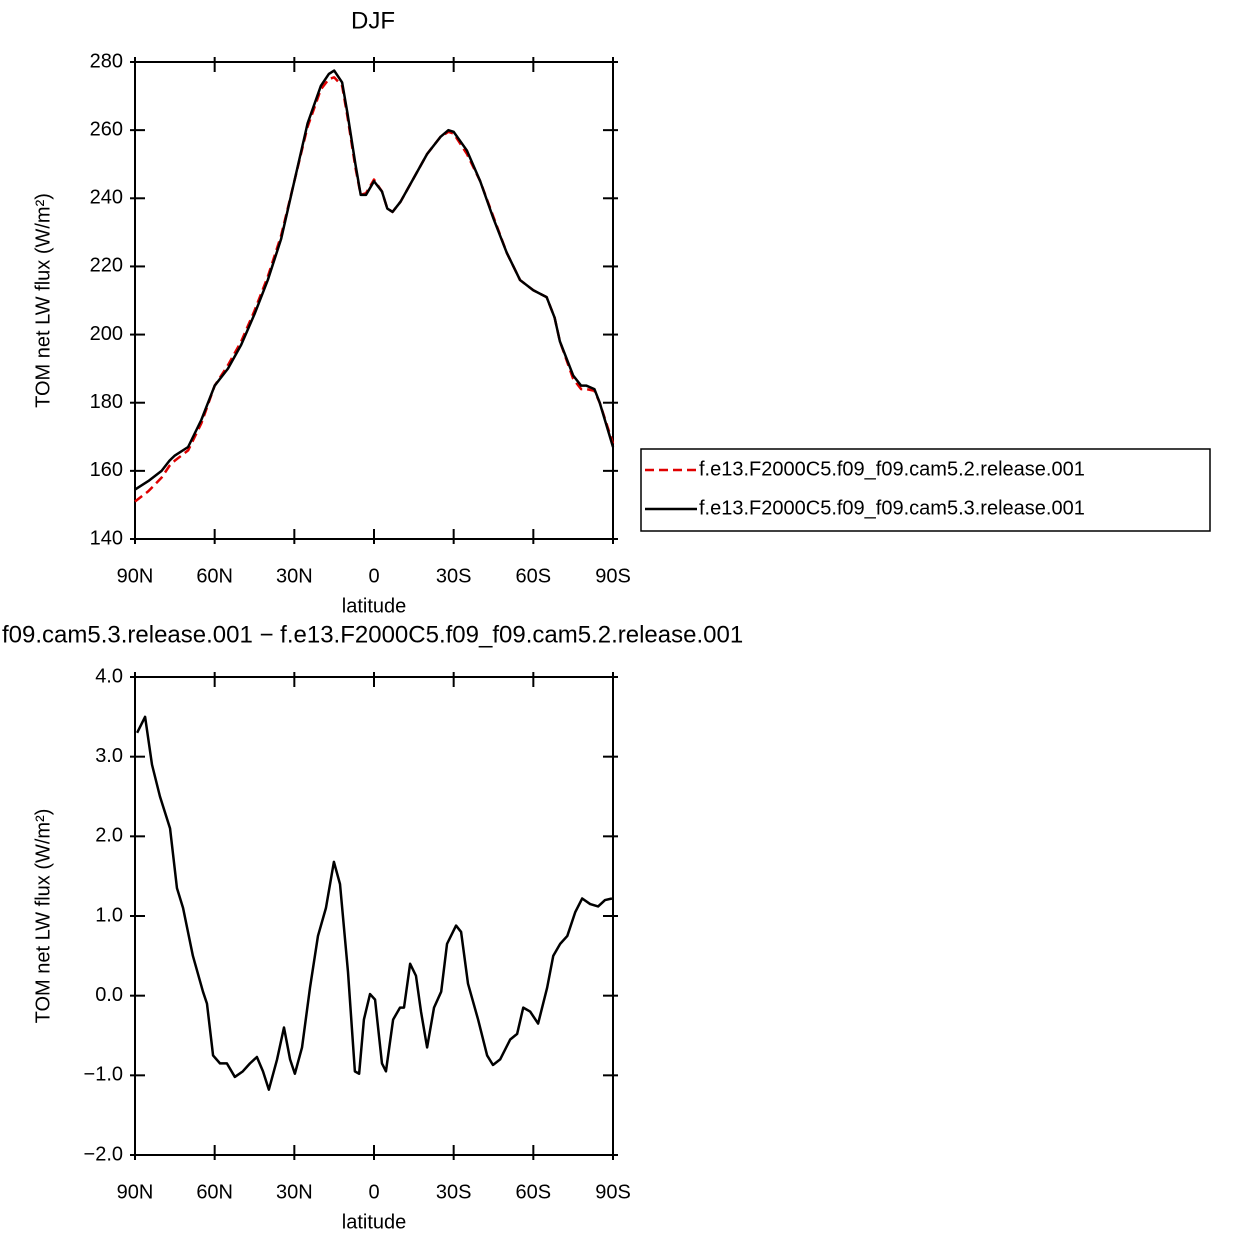 The width and height of the screenshot is (1241, 1241). I want to click on chart-title: DJF, so click(373, 20).